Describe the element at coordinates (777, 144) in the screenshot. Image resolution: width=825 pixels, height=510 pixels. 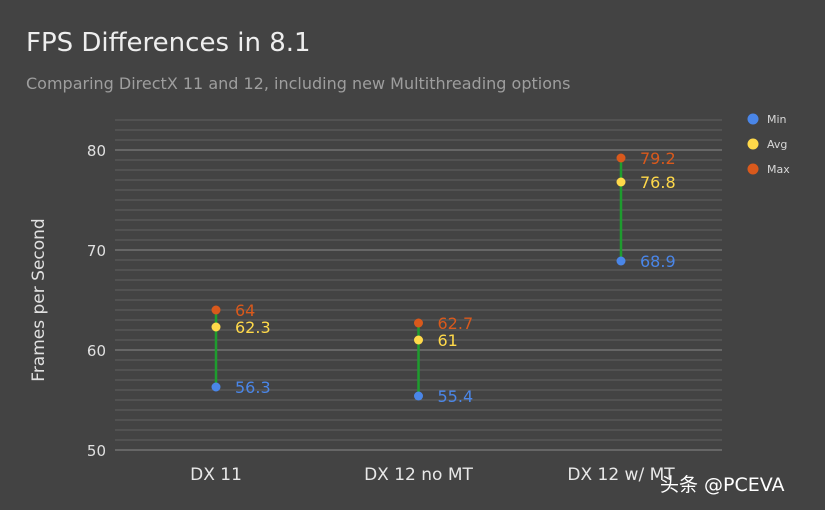
I see `legend-label-avg: Avg` at that location.